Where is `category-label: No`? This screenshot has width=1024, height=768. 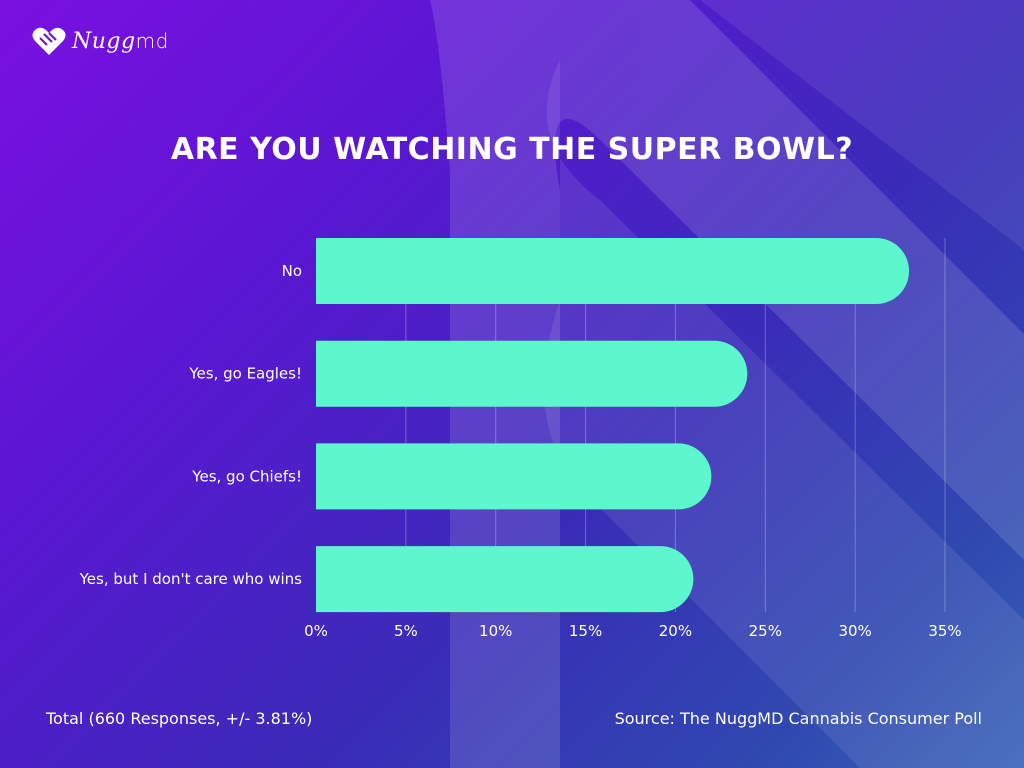 category-label: No is located at coordinates (292, 271).